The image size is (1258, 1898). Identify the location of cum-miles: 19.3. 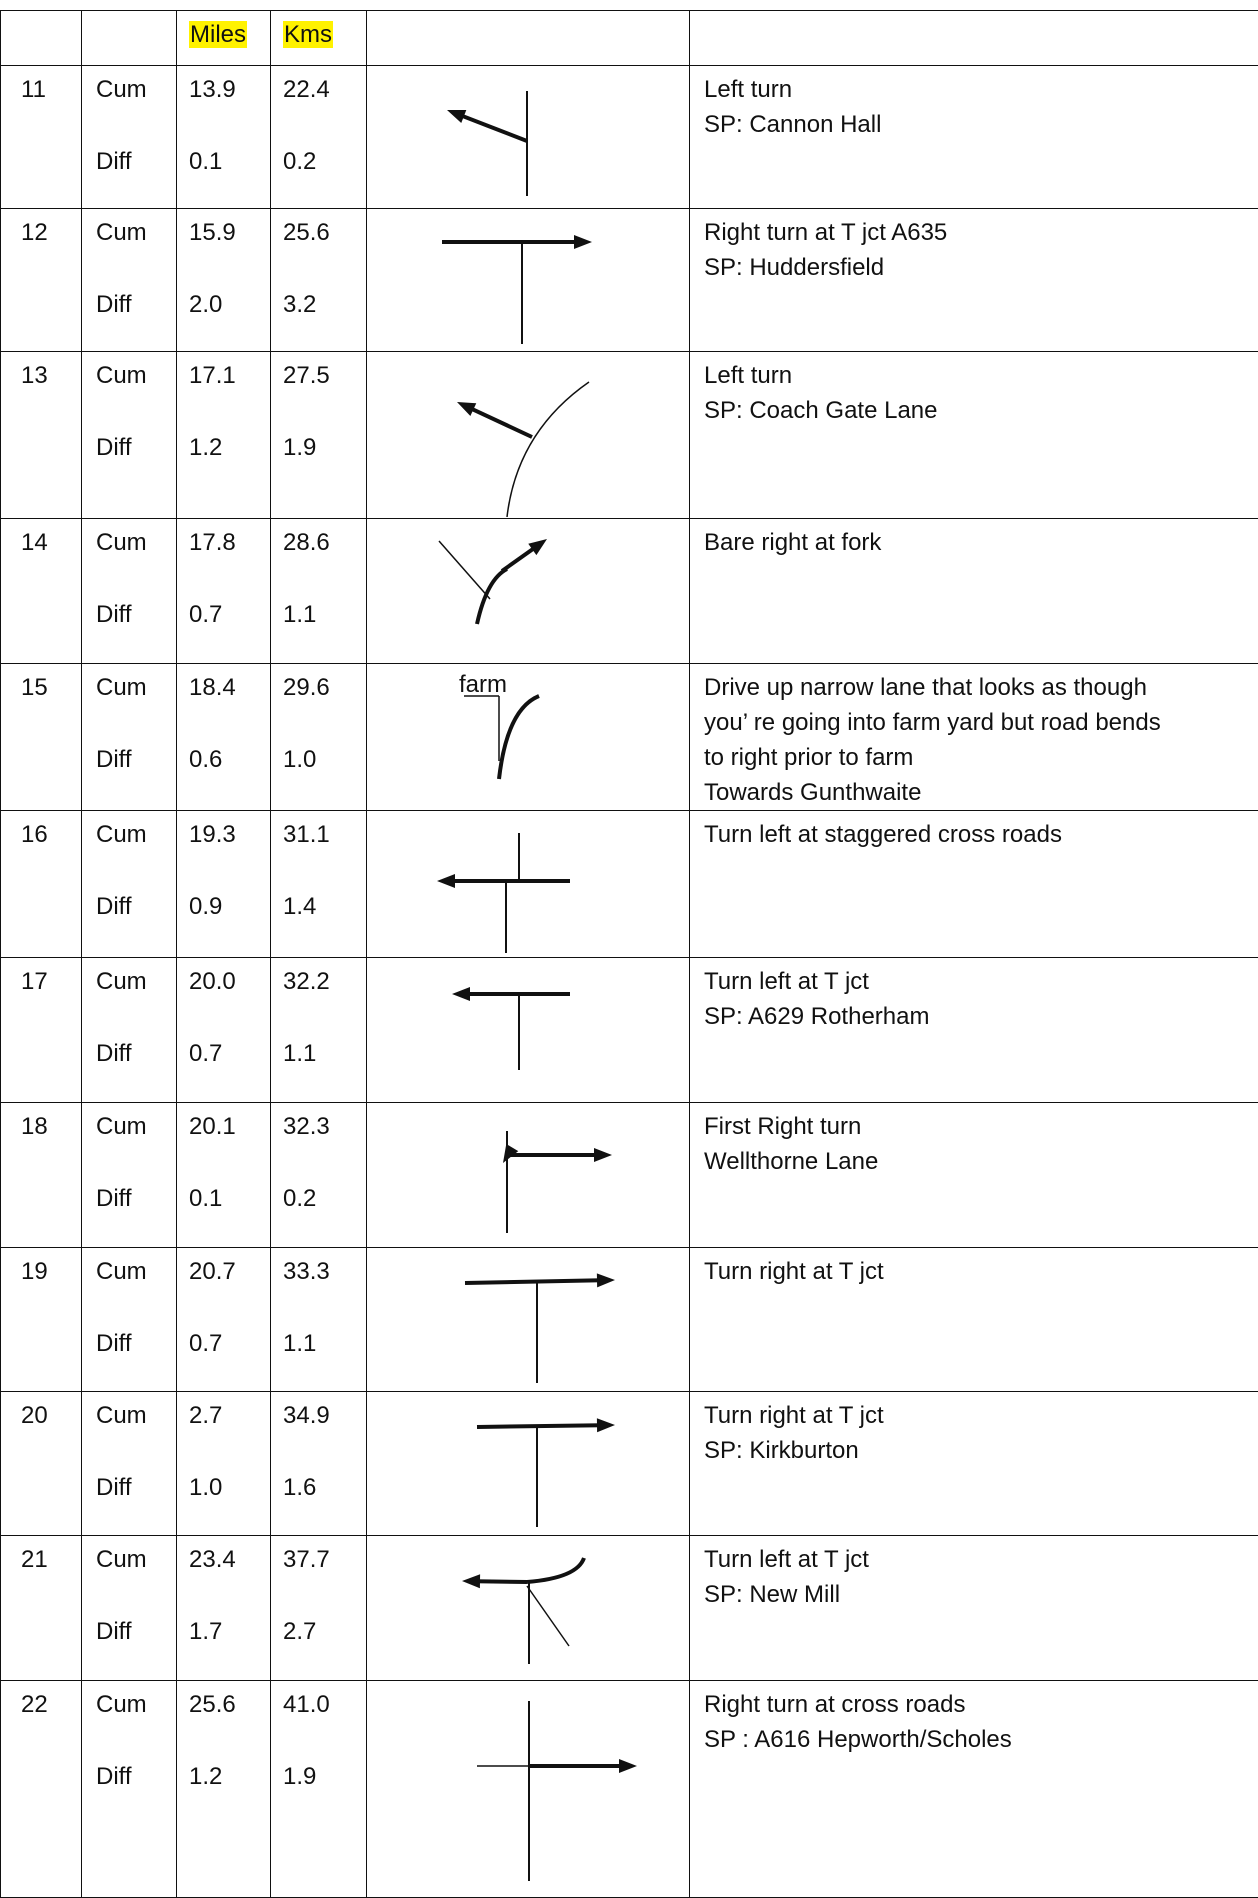
(229, 835).